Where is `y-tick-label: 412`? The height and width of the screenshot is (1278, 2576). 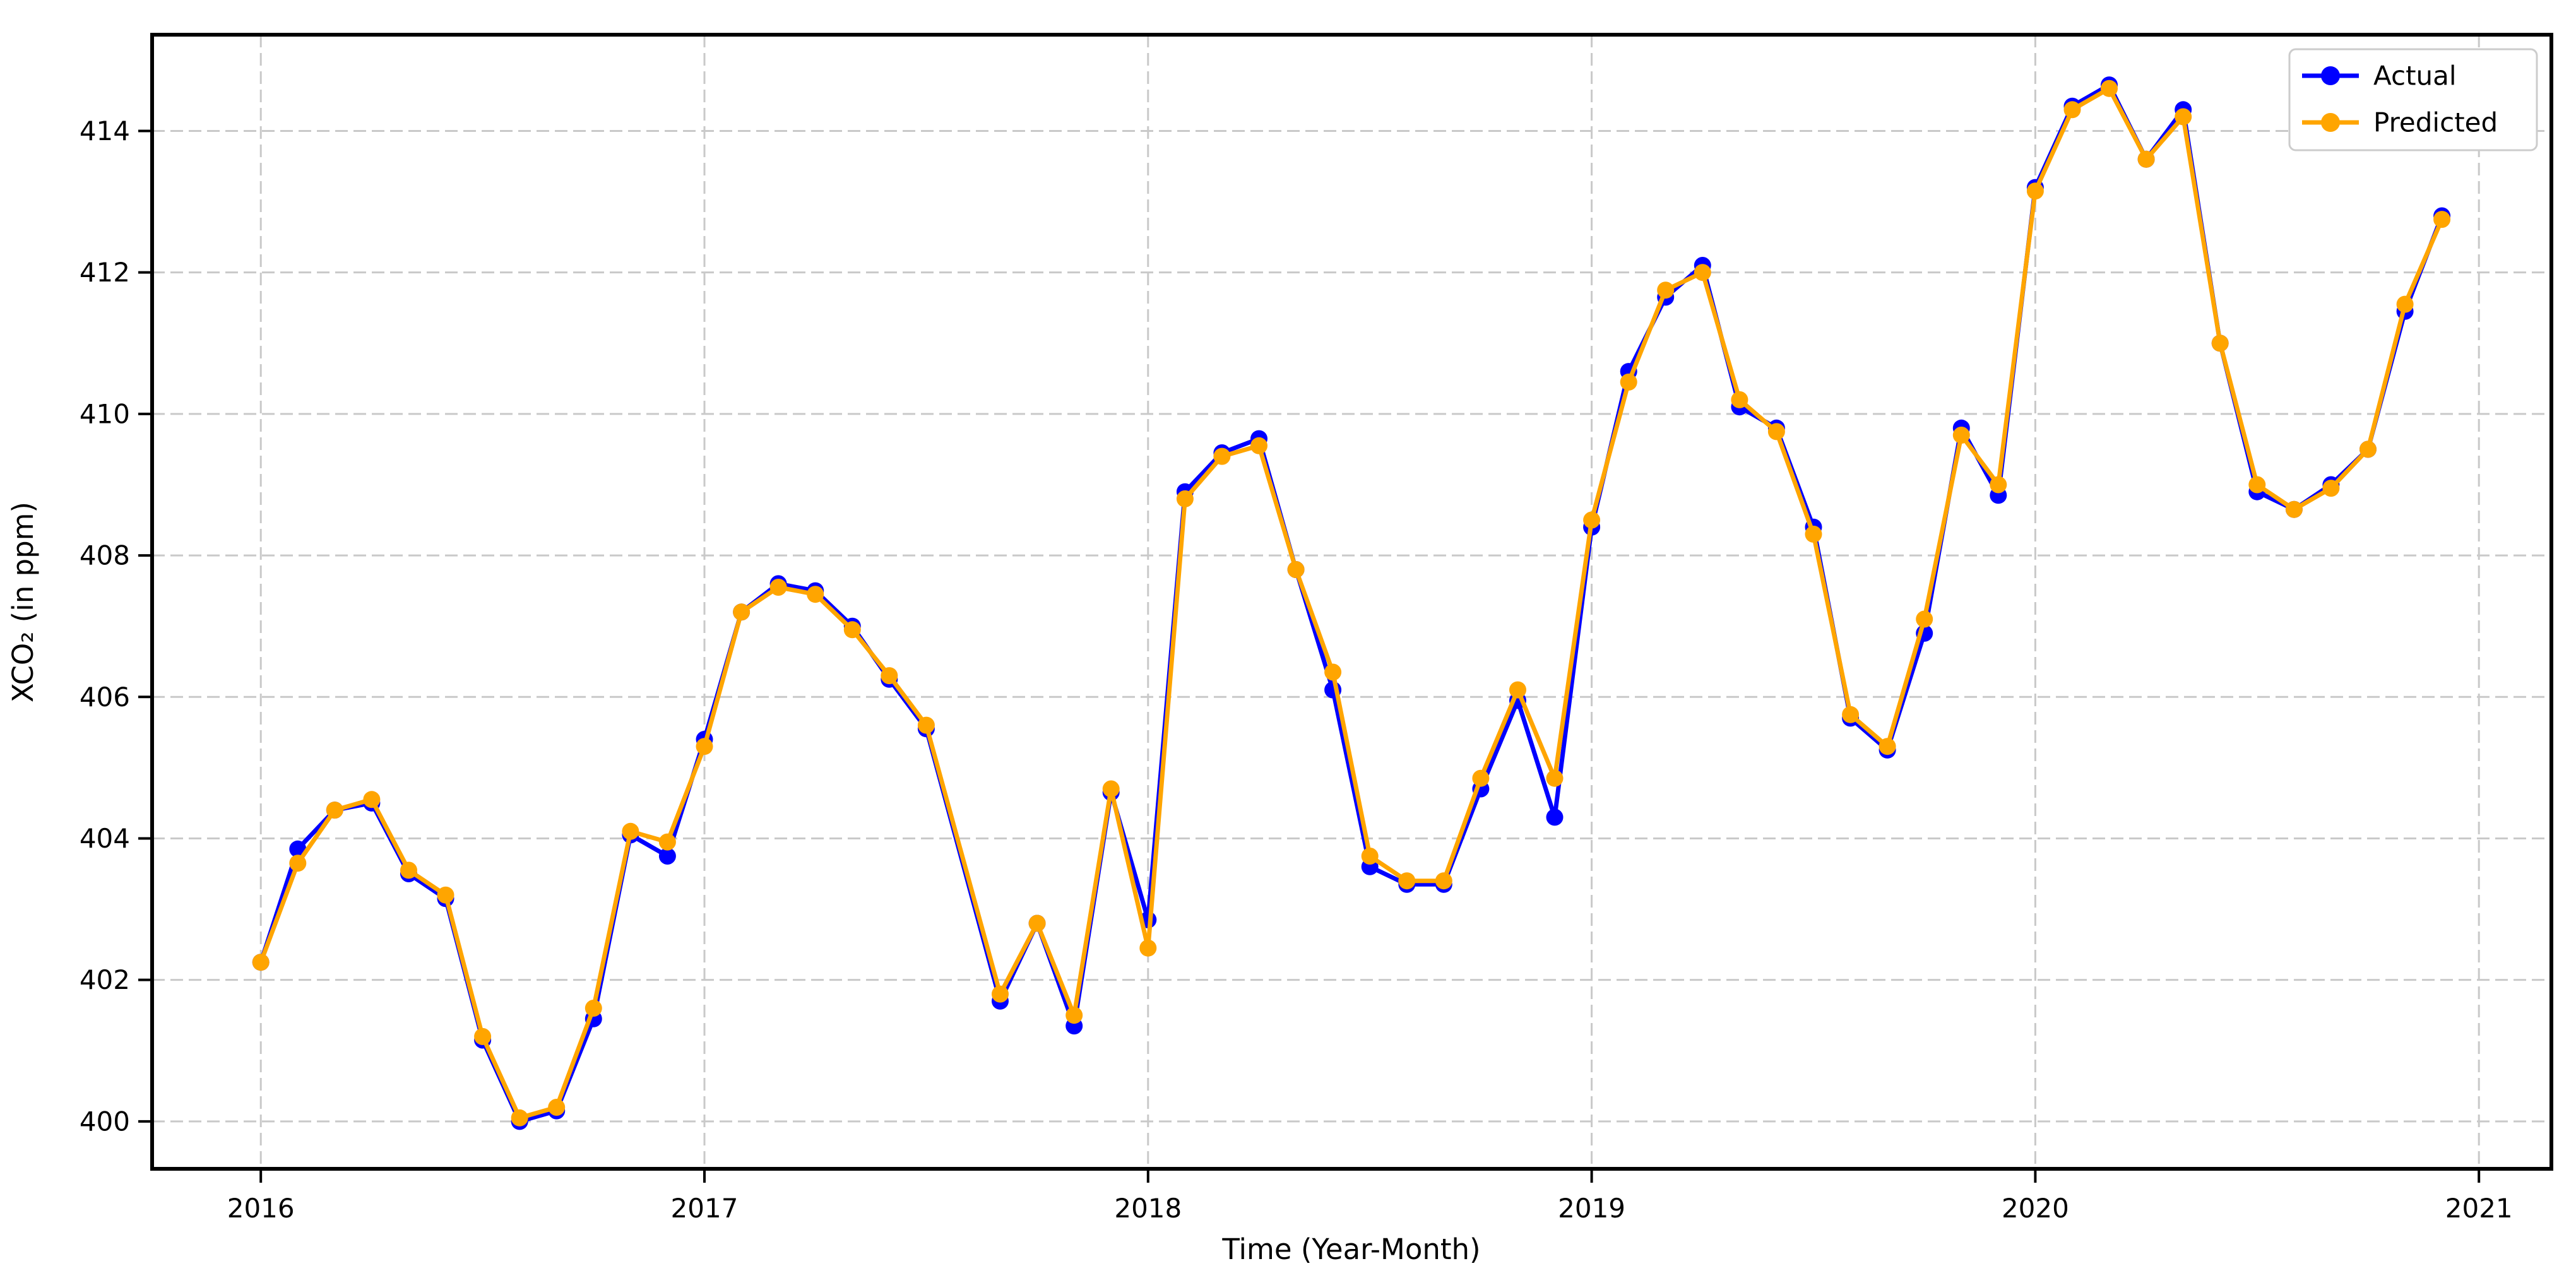 y-tick-label: 412 is located at coordinates (105, 272).